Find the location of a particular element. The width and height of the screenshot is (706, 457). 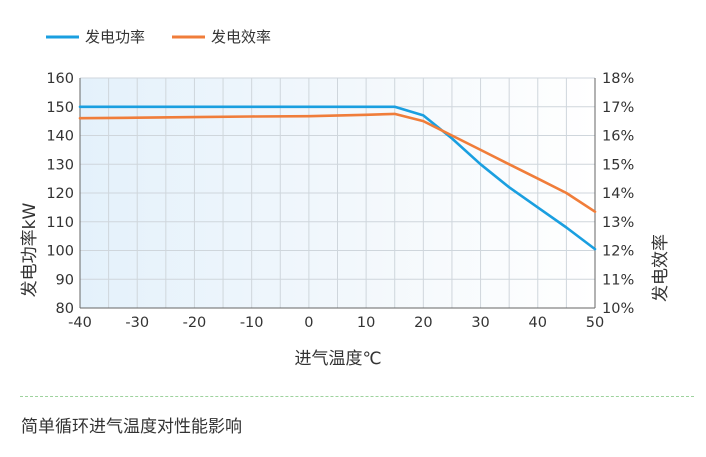

x-tick-label: -10 is located at coordinates (252, 323).